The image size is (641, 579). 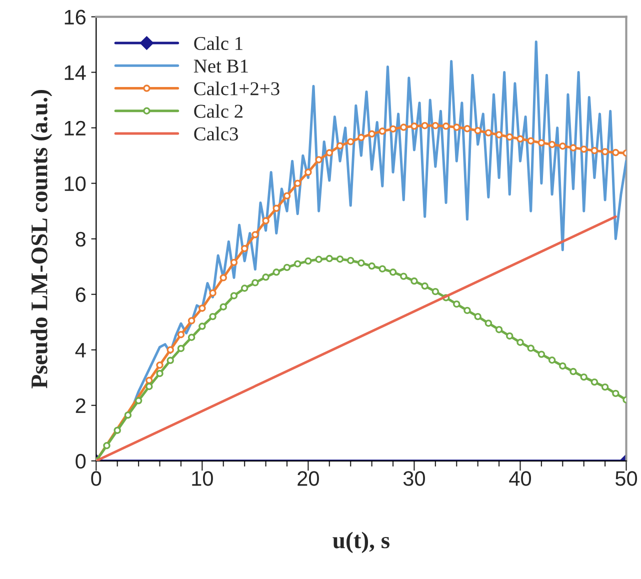 What do you see at coordinates (221, 66) in the screenshot?
I see `legend-label: Net B1` at bounding box center [221, 66].